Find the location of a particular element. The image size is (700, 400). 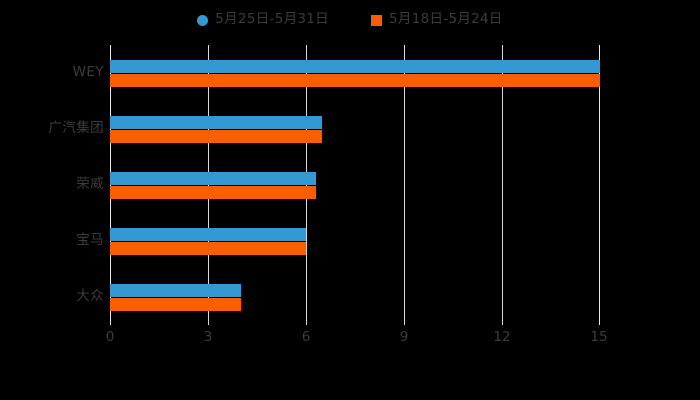

y-axis-label: 荣威 is located at coordinates (90, 184).